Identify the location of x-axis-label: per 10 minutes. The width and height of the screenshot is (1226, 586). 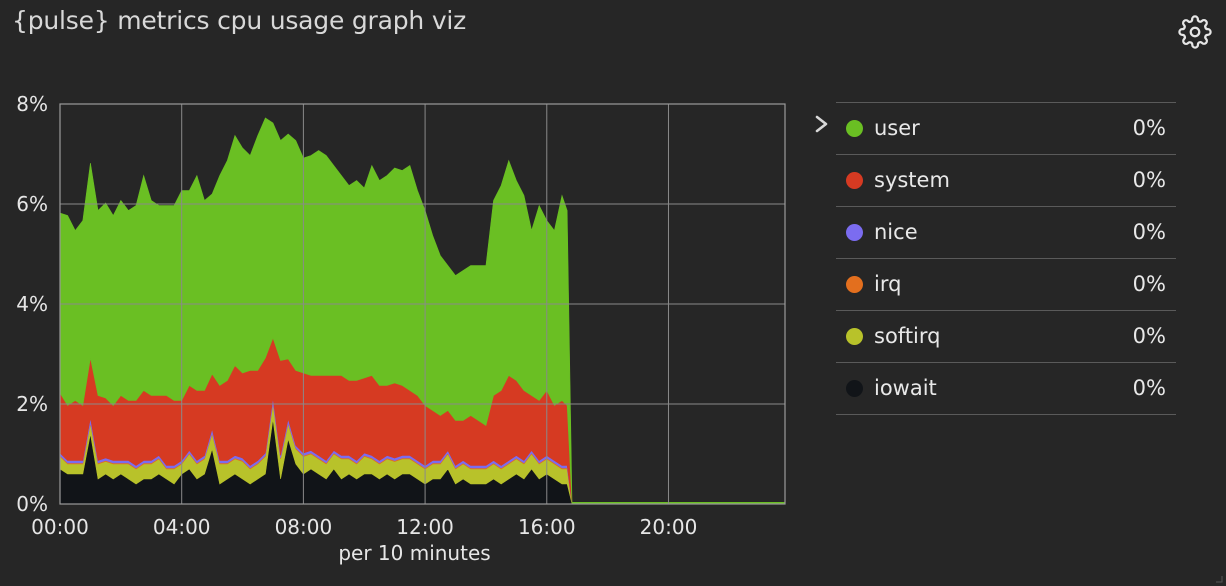
(414, 553).